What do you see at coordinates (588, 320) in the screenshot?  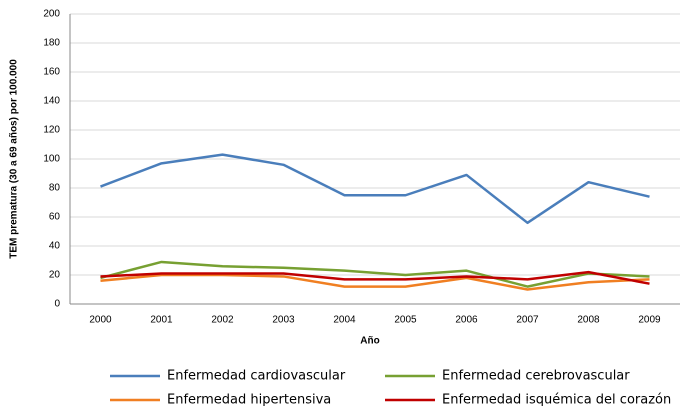 I see `x-tick-label: 2008` at bounding box center [588, 320].